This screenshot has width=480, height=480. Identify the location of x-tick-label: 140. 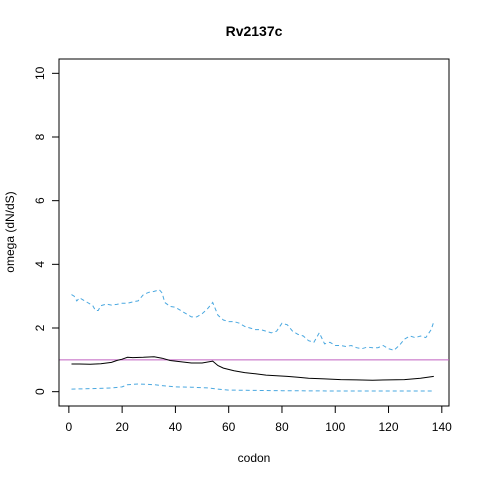
(442, 427).